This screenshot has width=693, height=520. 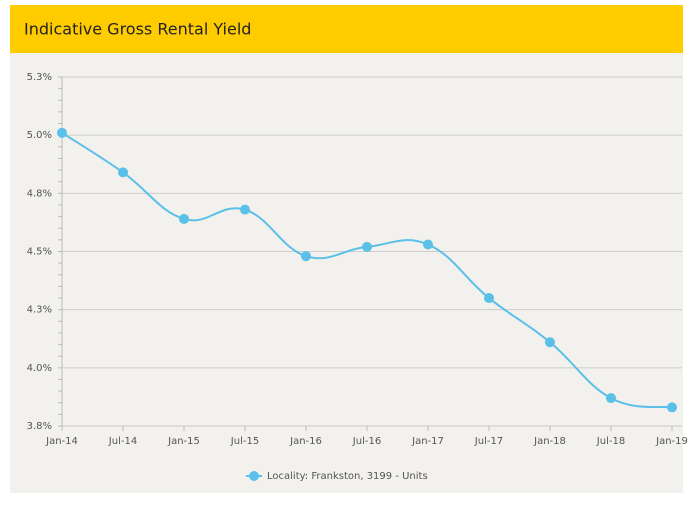 I want to click on y-tick-label: 3.8%, so click(x=39, y=426).